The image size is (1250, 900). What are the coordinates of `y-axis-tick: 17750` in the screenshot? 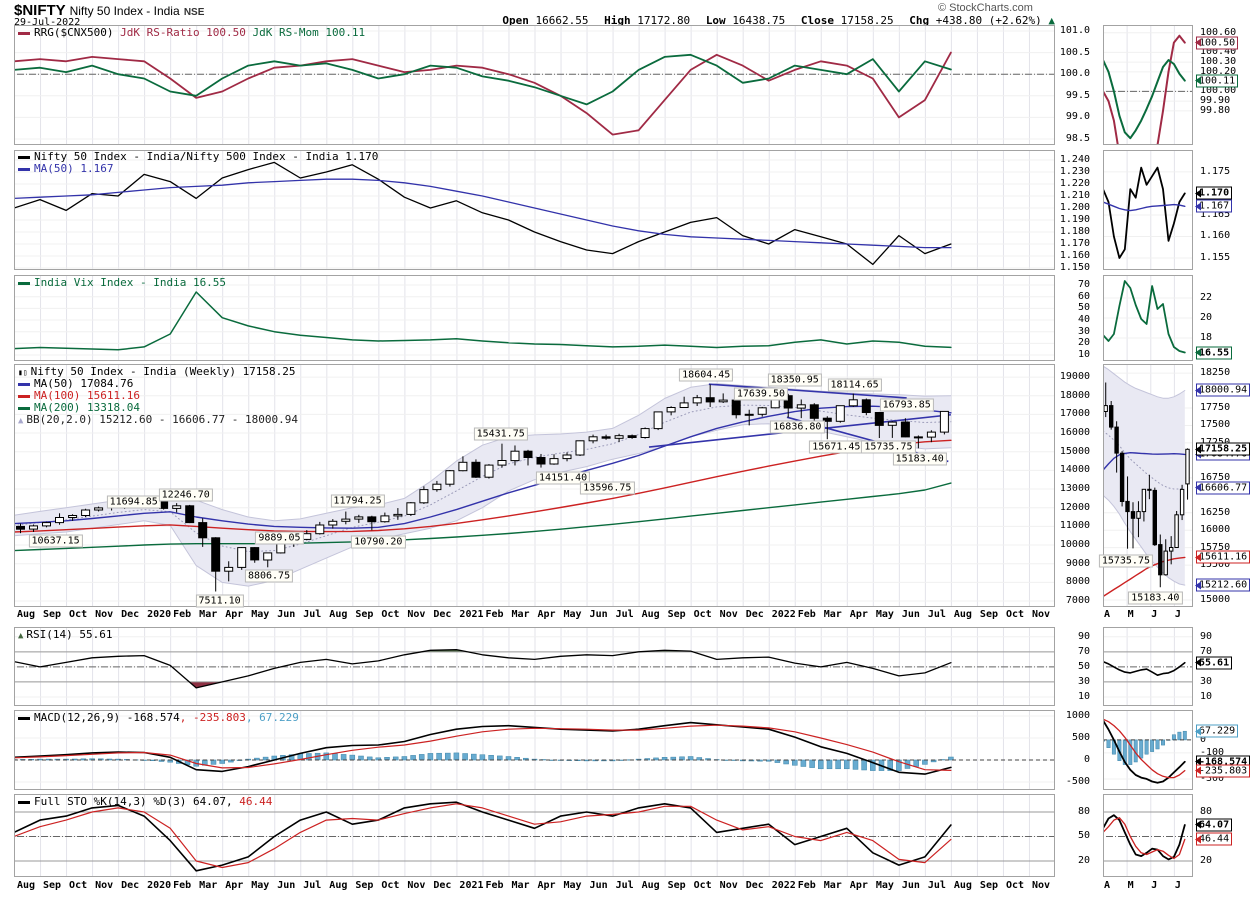 It's located at (1215, 407).